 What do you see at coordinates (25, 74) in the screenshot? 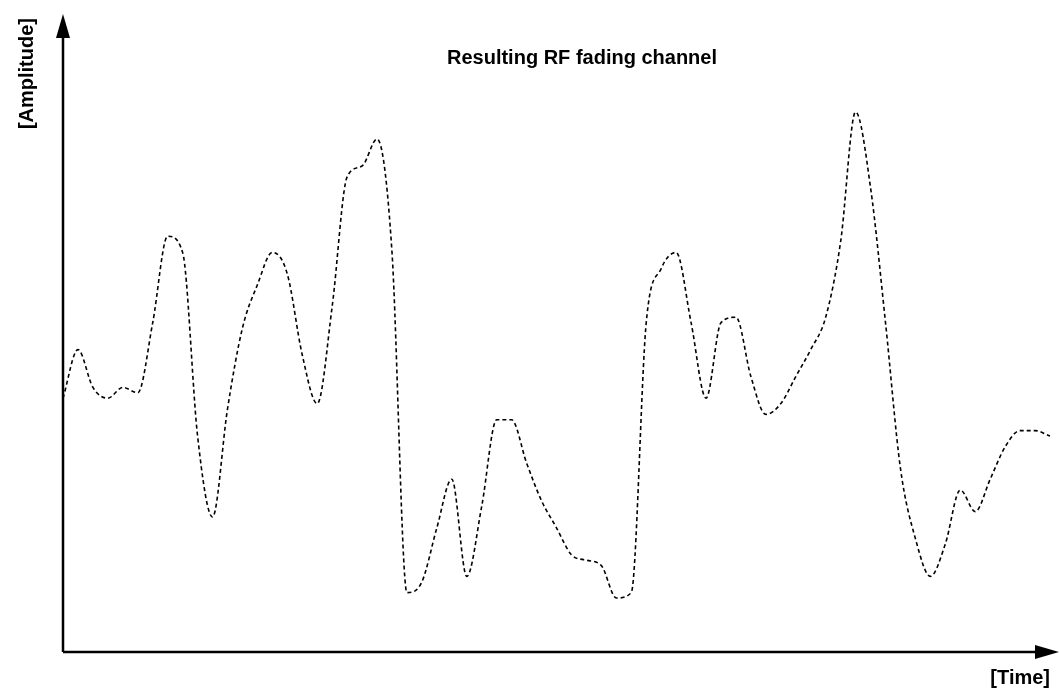
I see `y-axis-title: [Amplitude]` at bounding box center [25, 74].